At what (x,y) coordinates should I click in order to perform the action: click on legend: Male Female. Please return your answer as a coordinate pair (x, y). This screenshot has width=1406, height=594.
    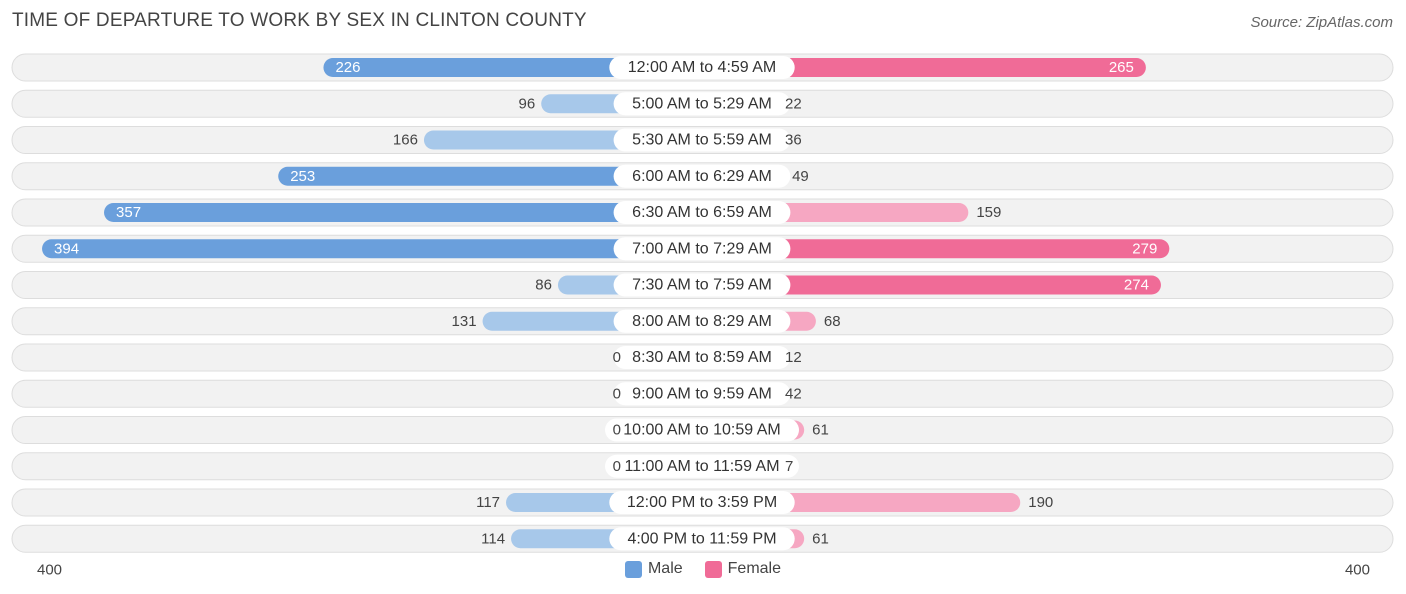
    Looking at the image, I should click on (703, 569).